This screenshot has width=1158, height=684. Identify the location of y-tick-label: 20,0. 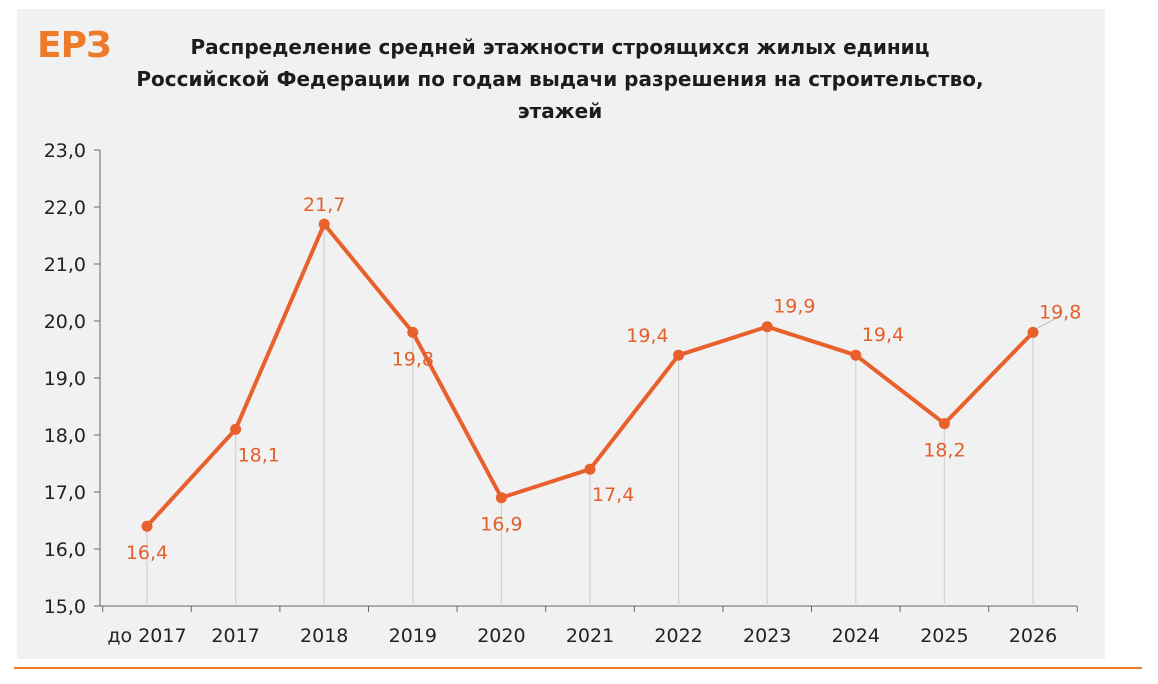
(65, 322).